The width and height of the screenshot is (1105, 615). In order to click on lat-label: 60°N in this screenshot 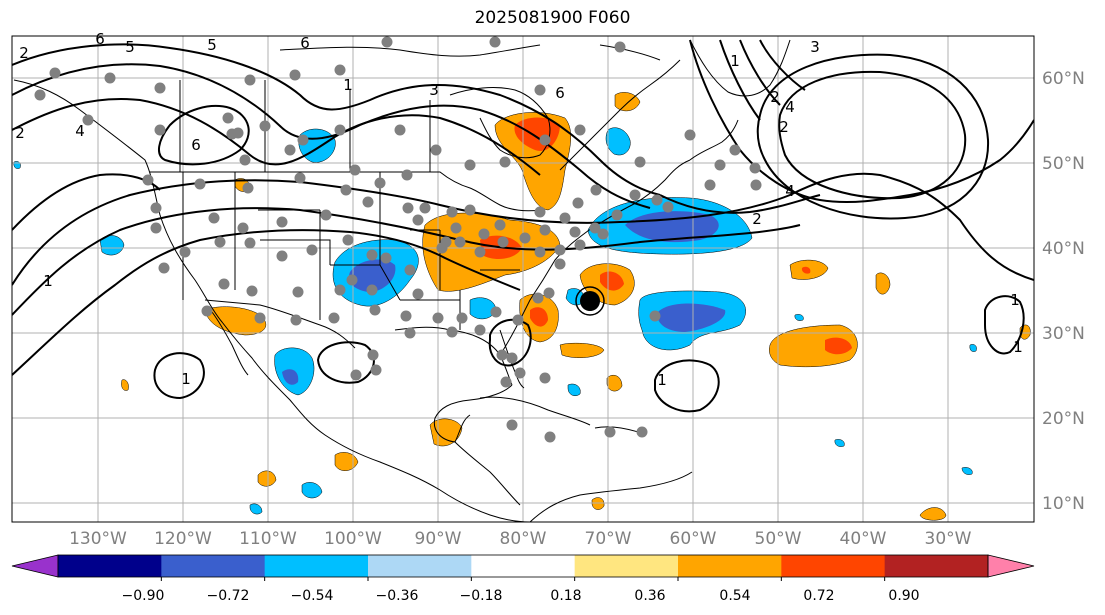, I will do `click(1063, 79)`.